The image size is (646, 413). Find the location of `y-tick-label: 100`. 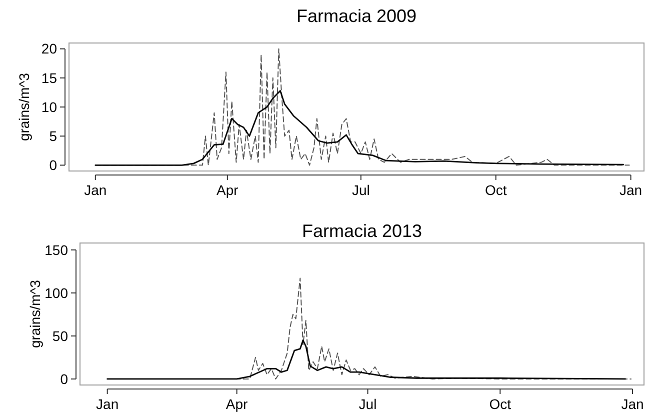

y-tick-label: 100 is located at coordinates (56, 292).